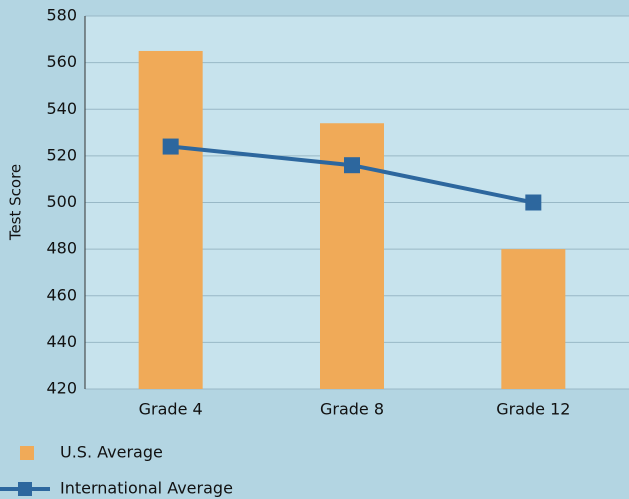  I want to click on legend-label: U.S. Average, so click(111, 452).